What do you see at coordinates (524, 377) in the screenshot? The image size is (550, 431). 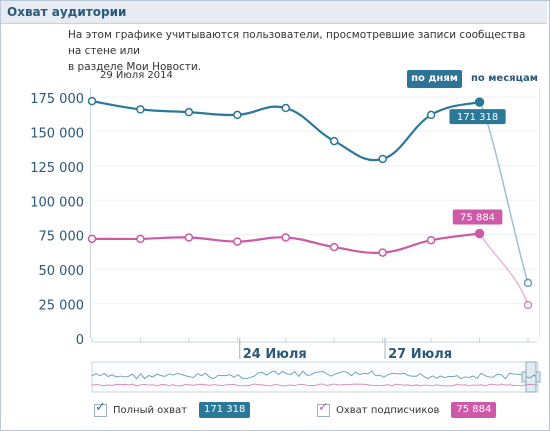 I see `navigator-handle-left` at bounding box center [524, 377].